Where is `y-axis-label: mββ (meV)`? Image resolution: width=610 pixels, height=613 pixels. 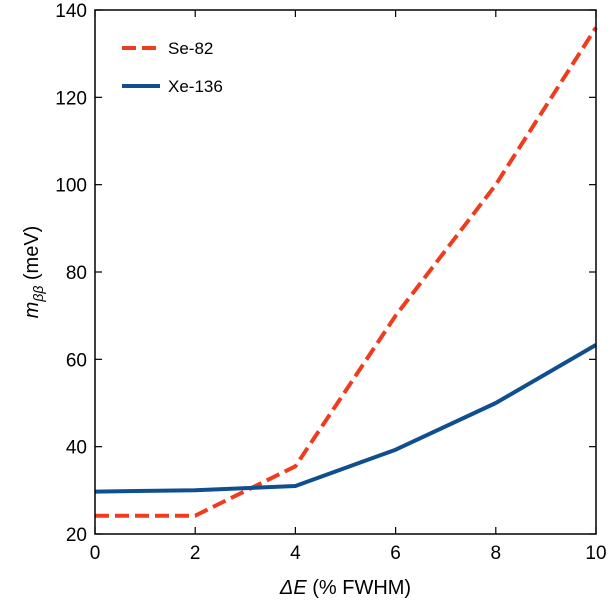
y-axis-label: mββ (meV) is located at coordinates (33, 272).